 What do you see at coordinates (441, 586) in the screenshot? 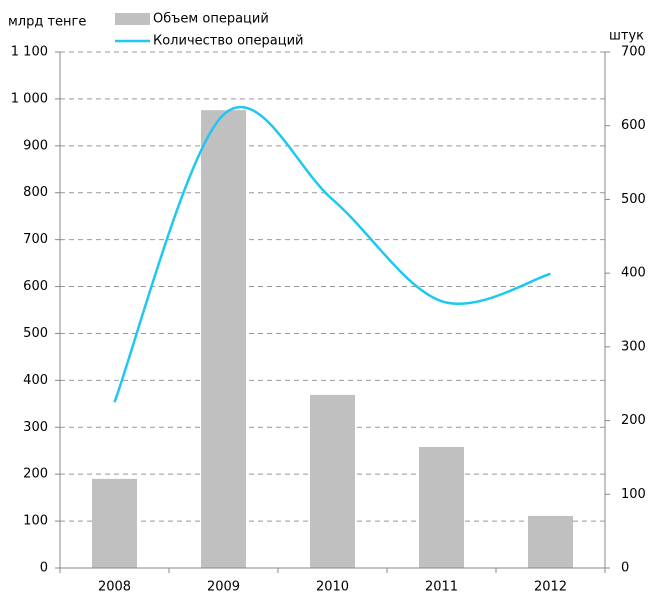
I see `x-tick-label: 2011` at bounding box center [441, 586].